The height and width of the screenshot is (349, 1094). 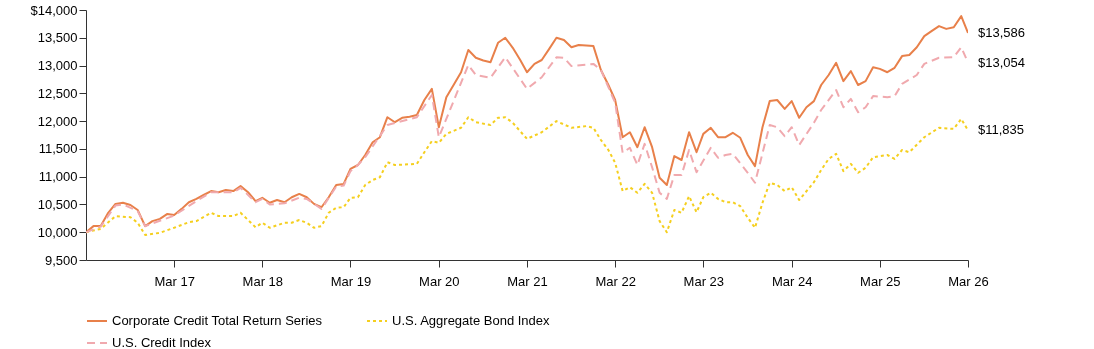 I want to click on x-tick-label: Mar 23, so click(x=704, y=281).